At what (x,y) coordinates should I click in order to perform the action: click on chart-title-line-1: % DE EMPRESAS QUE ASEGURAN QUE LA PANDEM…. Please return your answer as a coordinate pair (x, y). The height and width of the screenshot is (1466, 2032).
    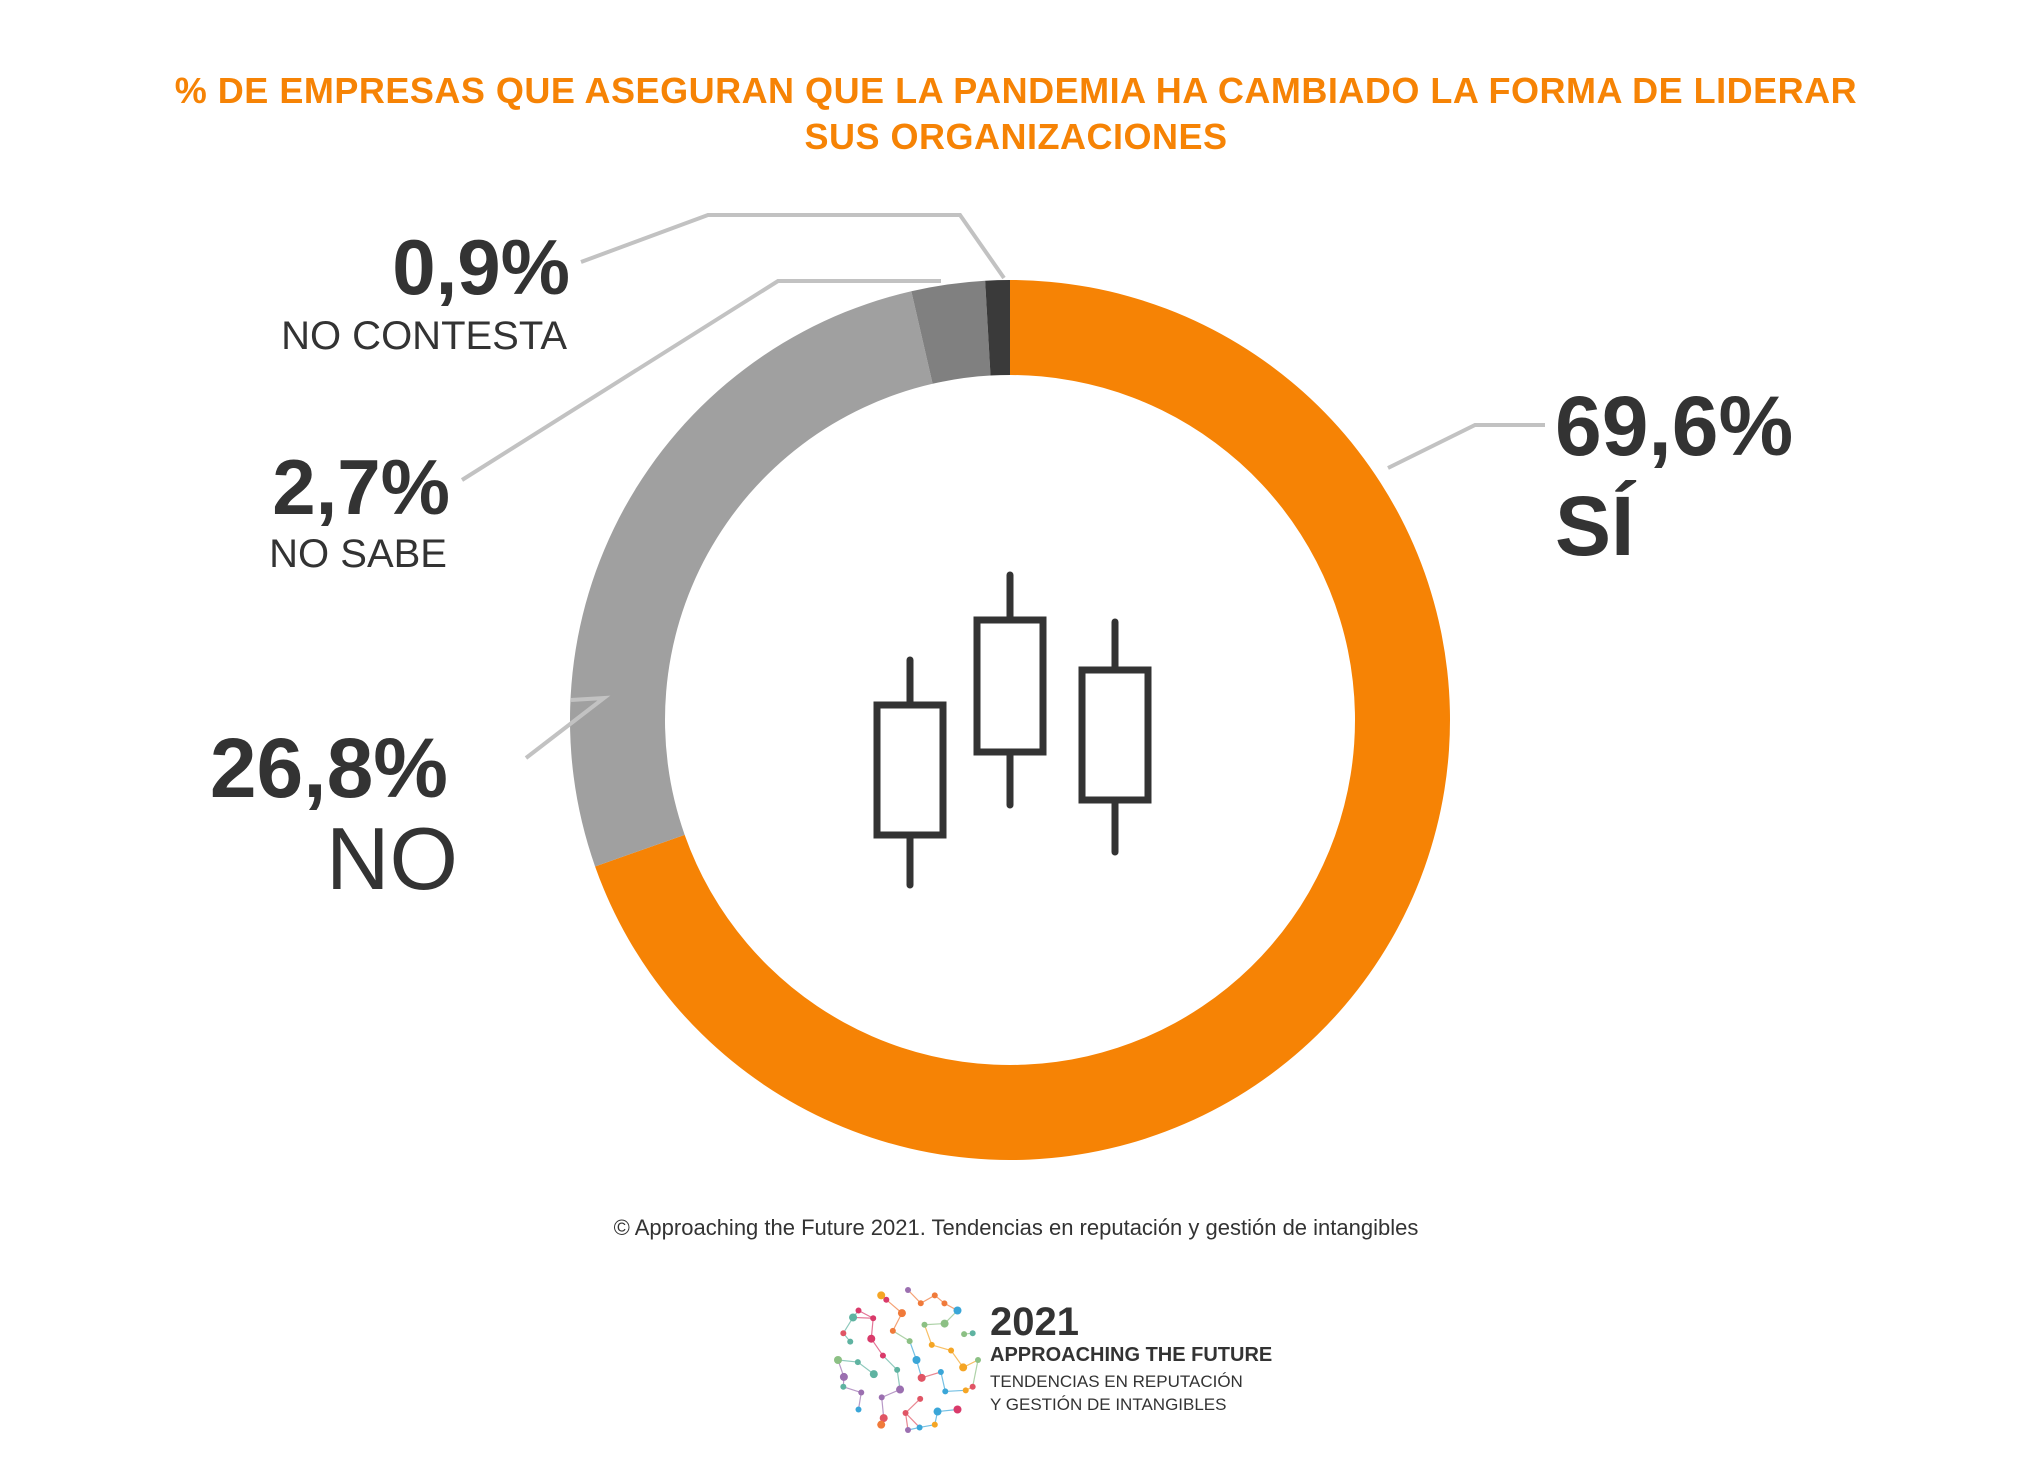
    Looking at the image, I should click on (1016, 90).